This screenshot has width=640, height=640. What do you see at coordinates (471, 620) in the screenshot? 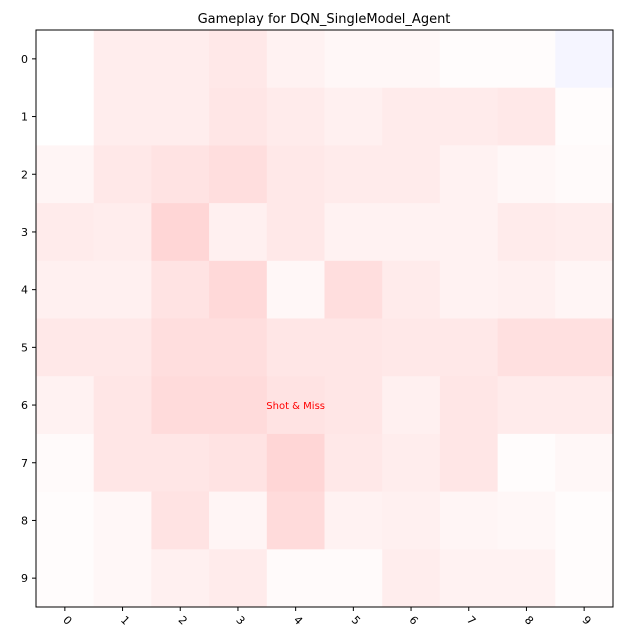
I see `x-tick-label: 7` at bounding box center [471, 620].